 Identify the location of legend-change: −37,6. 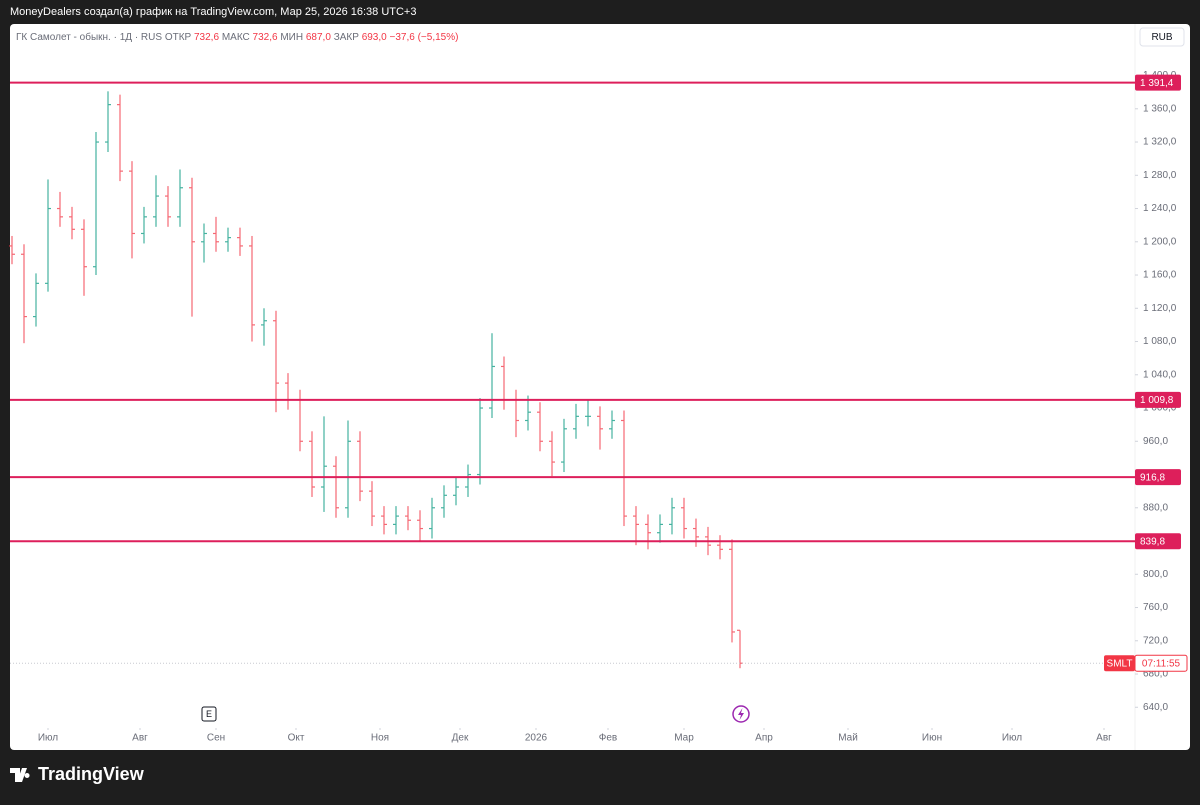
(403, 37).